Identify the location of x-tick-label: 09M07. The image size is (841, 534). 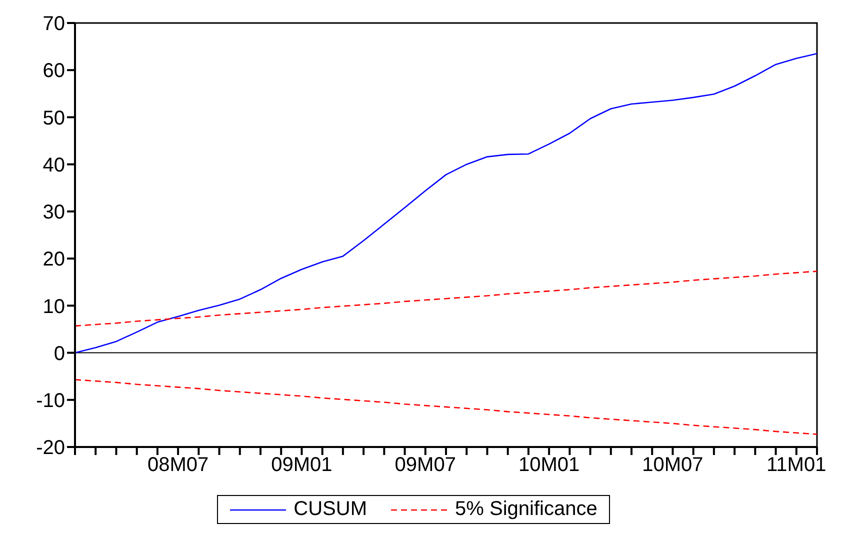
(425, 465).